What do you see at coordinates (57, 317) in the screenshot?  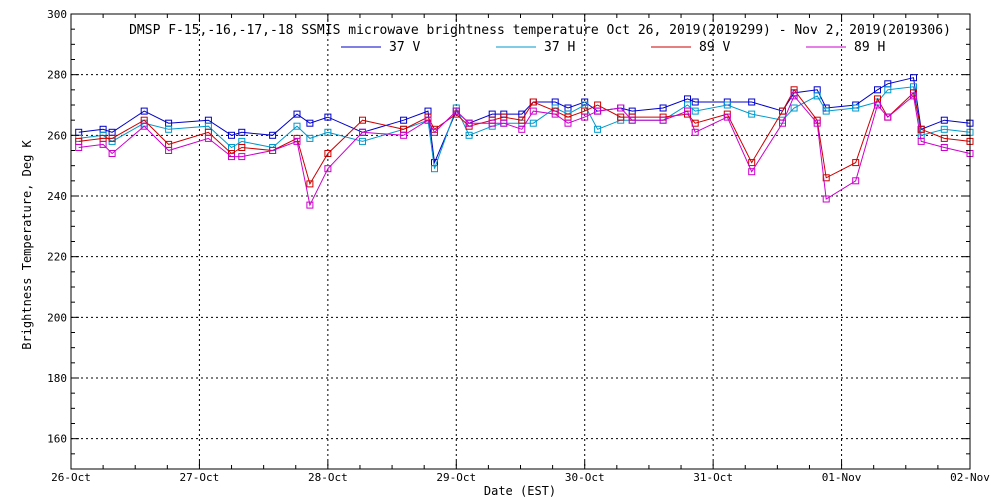 I see `y-tick-label: 200` at bounding box center [57, 317].